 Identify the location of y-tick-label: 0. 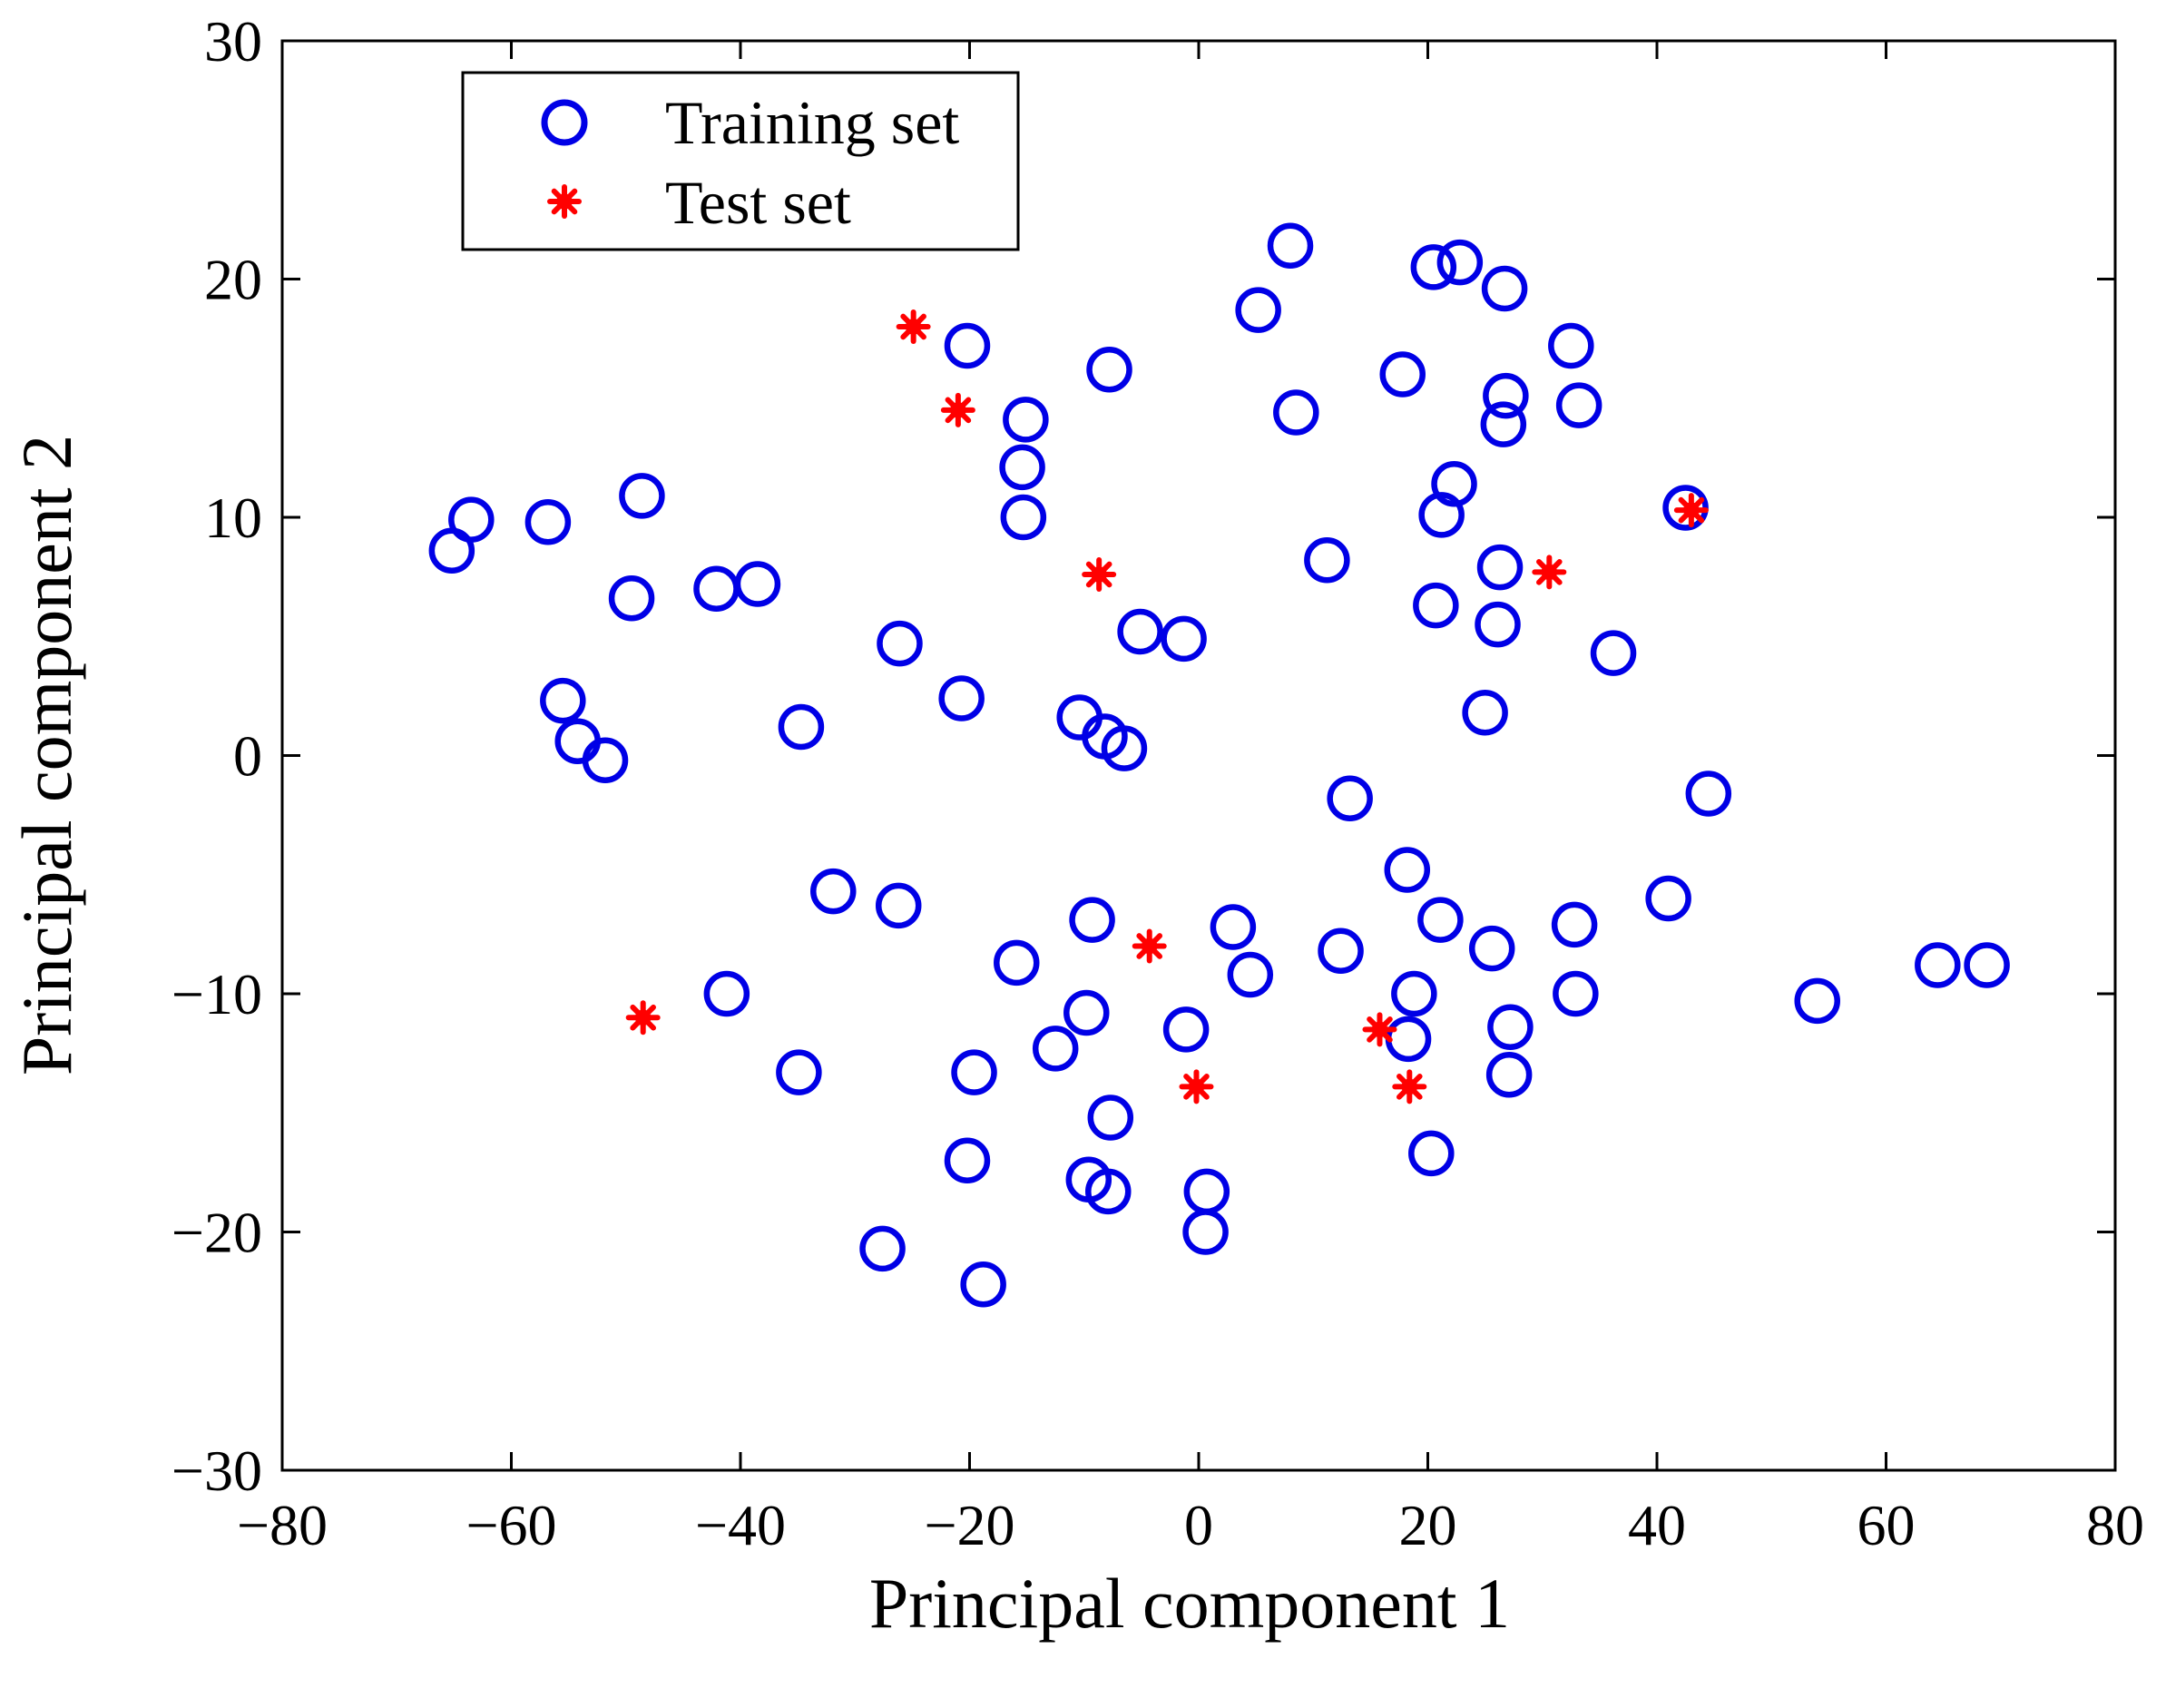
(248, 756).